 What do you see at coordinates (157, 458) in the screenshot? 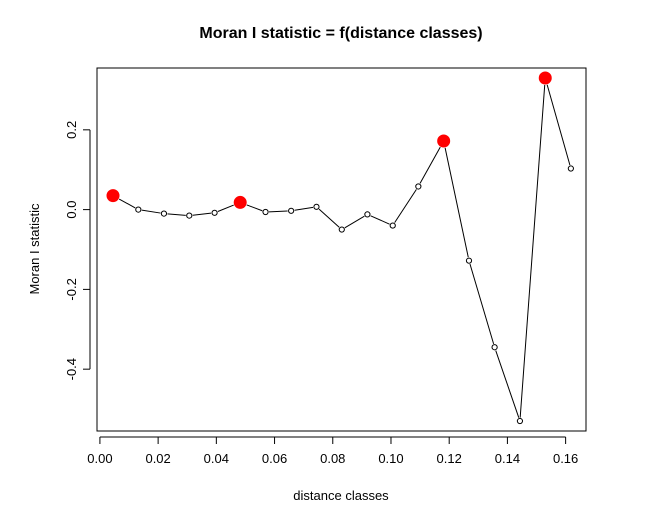
I see `x-tick-label: 0.02` at bounding box center [157, 458].